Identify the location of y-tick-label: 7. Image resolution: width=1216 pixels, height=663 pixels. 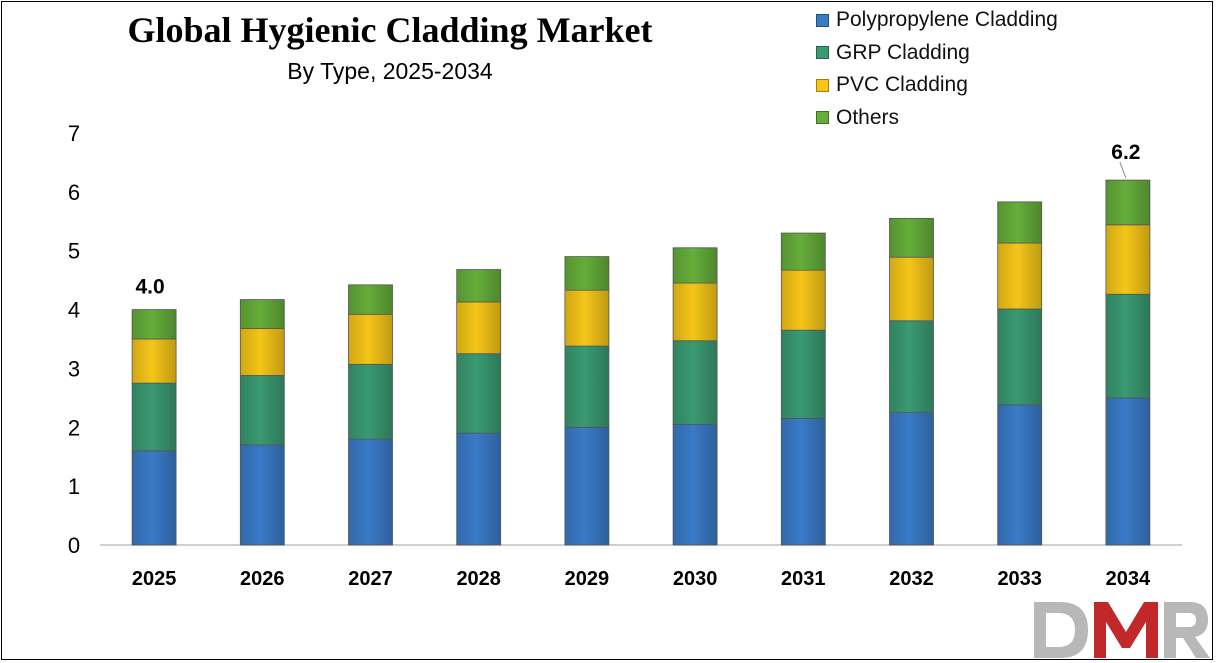
(74, 133).